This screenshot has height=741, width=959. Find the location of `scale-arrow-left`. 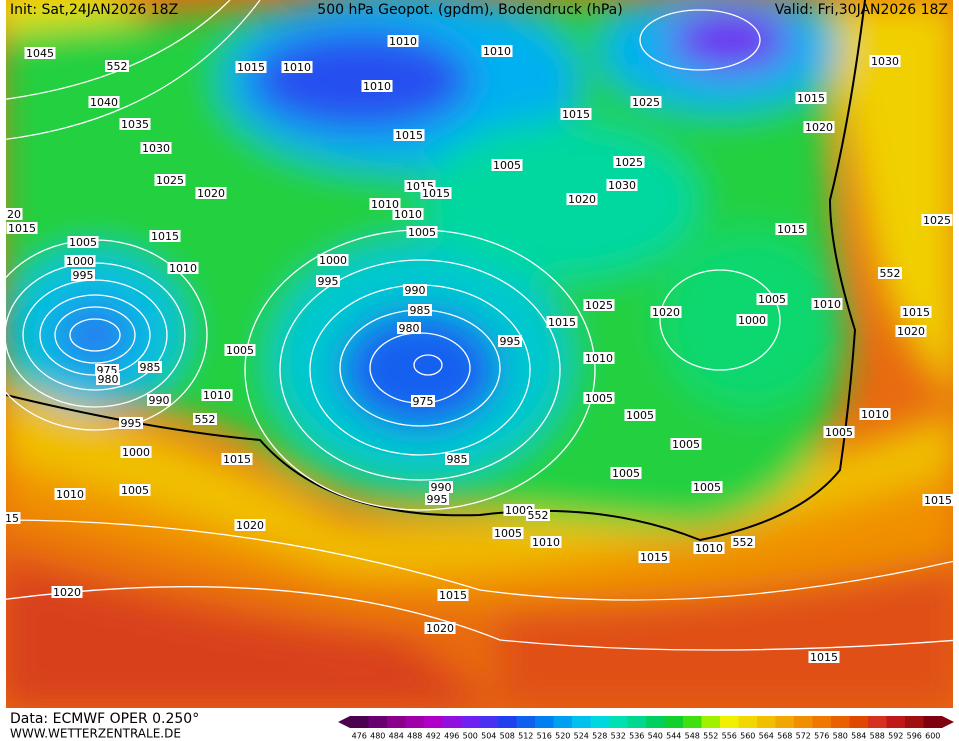

scale-arrow-left is located at coordinates (344, 722).